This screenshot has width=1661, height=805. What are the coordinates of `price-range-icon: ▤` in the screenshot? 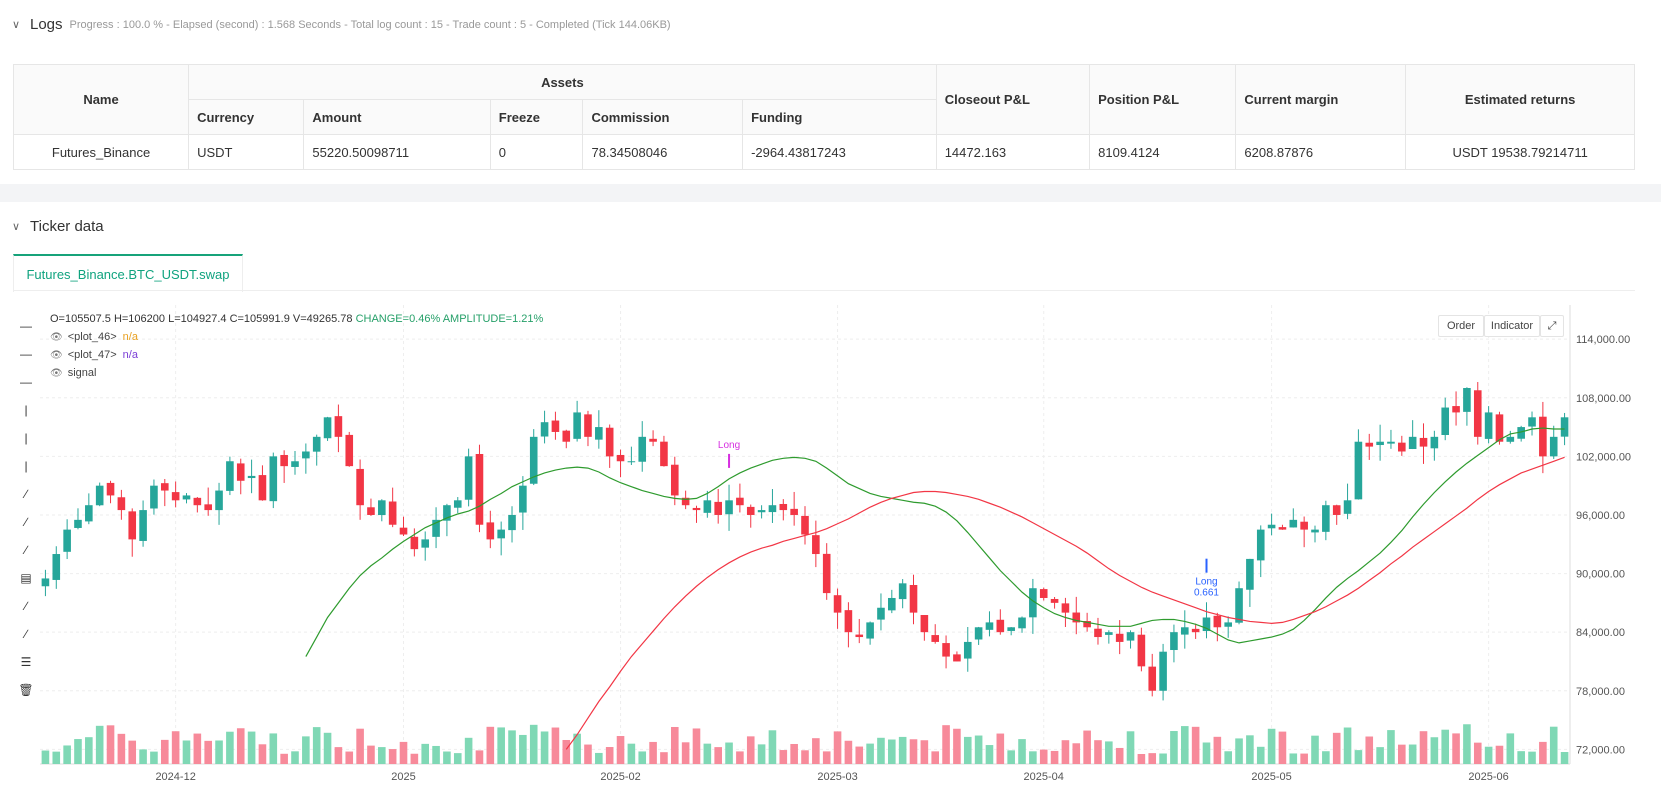 It's located at (26, 578).